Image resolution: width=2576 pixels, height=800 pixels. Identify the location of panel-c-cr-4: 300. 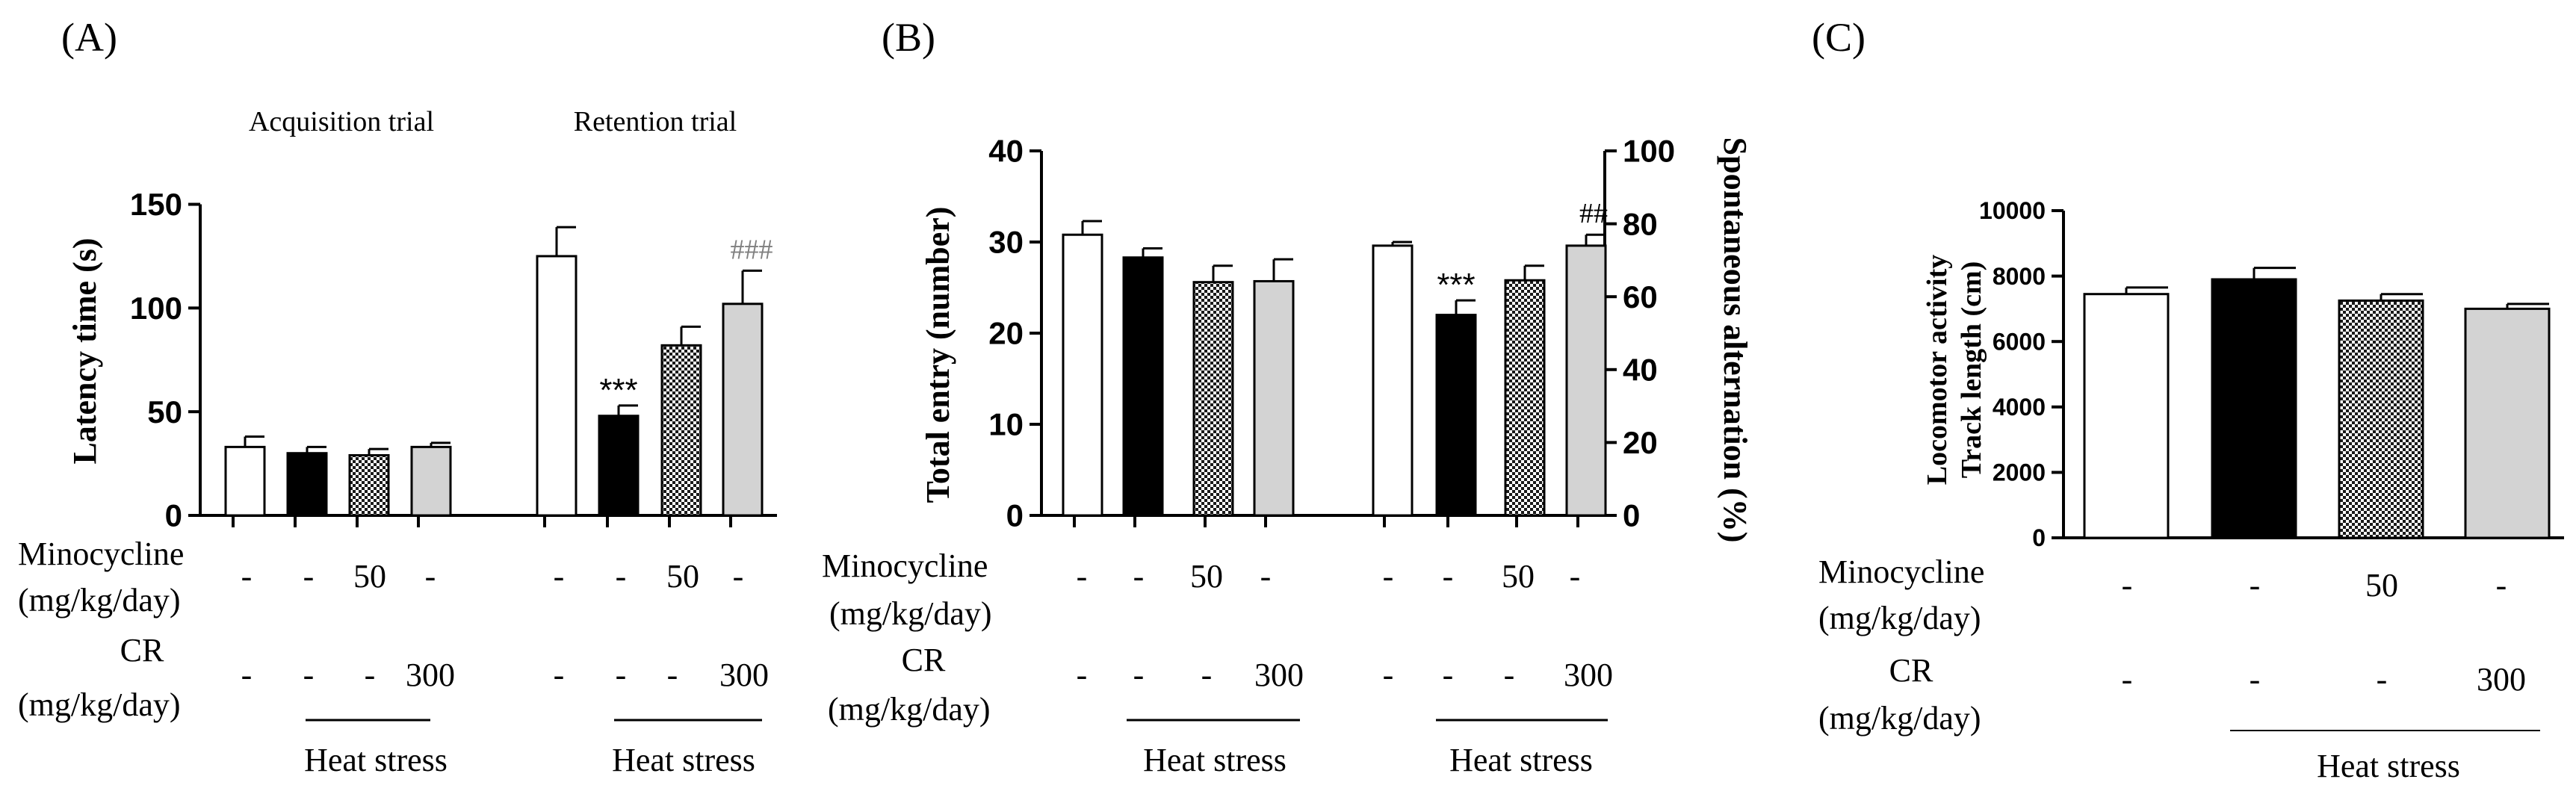
(2501, 680).